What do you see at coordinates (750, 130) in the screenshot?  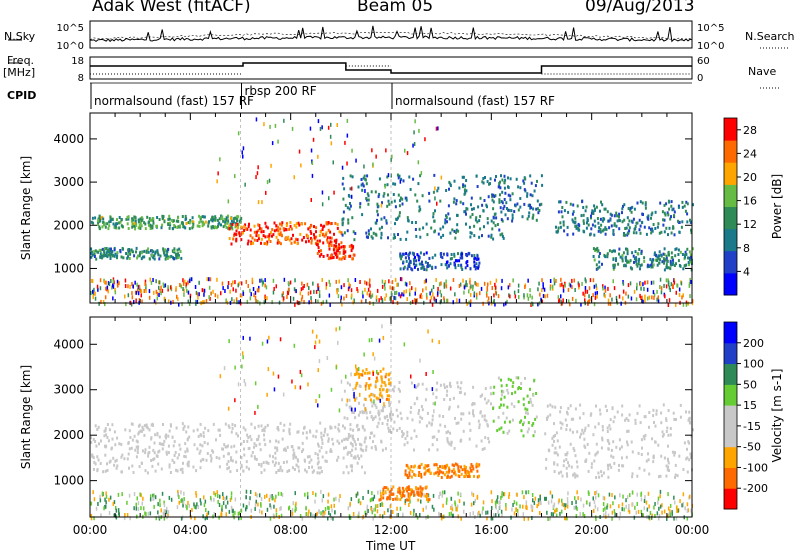 I see `colorbar-tick-label: 28` at bounding box center [750, 130].